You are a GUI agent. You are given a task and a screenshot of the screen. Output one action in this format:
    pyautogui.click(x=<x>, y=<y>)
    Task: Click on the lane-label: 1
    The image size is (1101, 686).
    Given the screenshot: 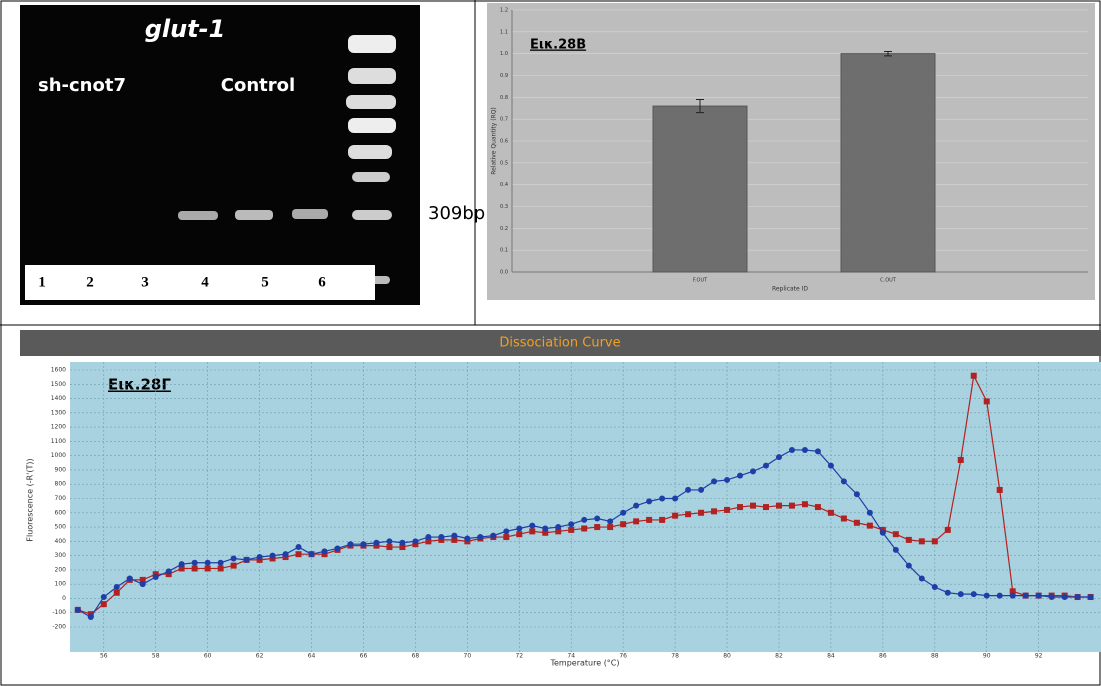 What is the action you would take?
    pyautogui.click(x=42, y=282)
    